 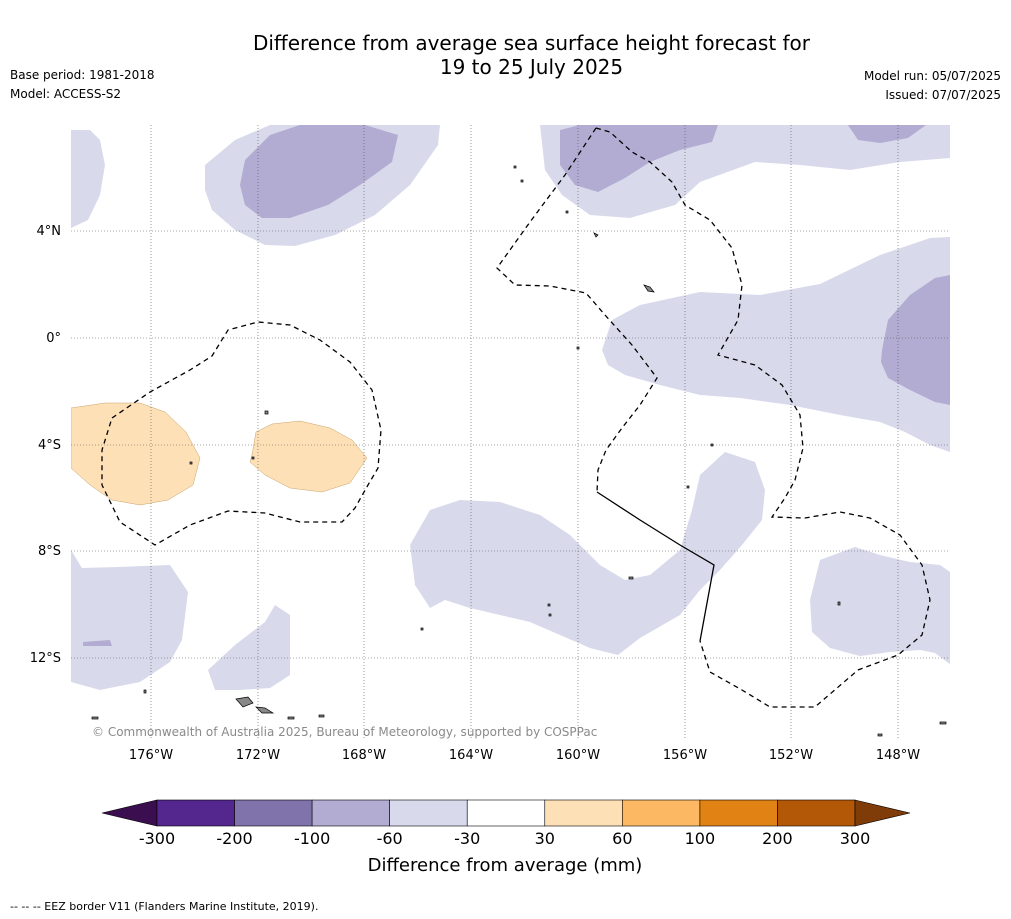 What do you see at coordinates (531, 67) in the screenshot?
I see `title-line-2: 19 to 25 July 2025` at bounding box center [531, 67].